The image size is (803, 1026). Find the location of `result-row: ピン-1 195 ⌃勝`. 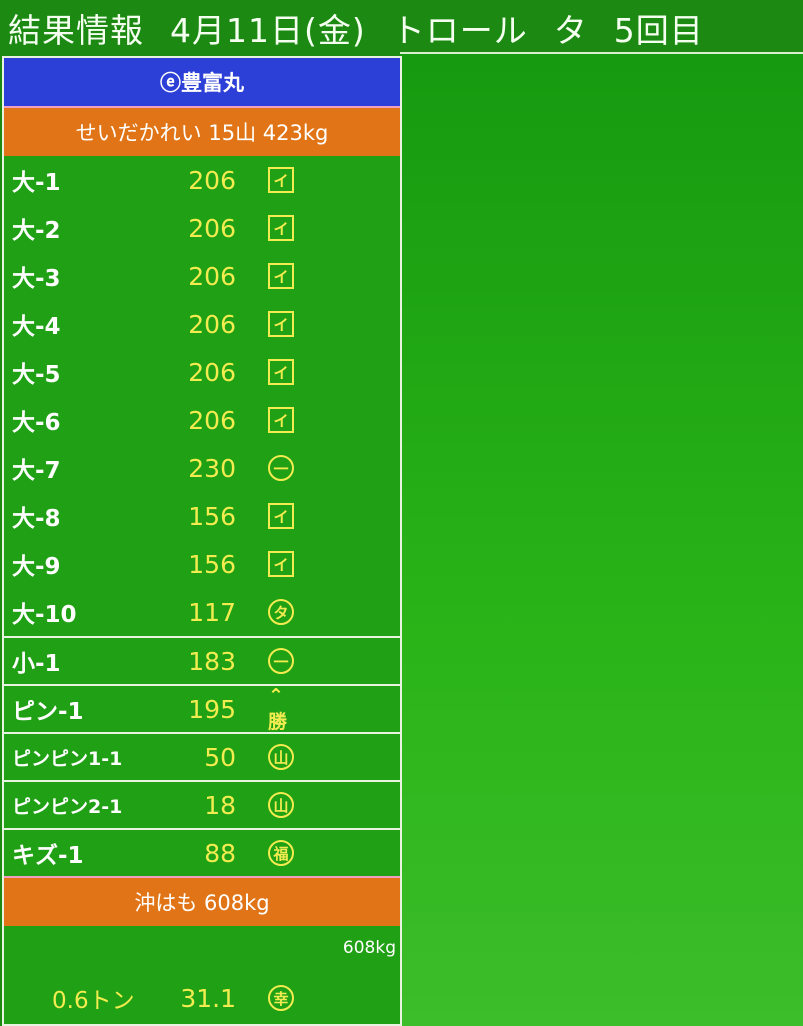

result-row: ピン-1 195 ⌃勝 is located at coordinates (202, 708).